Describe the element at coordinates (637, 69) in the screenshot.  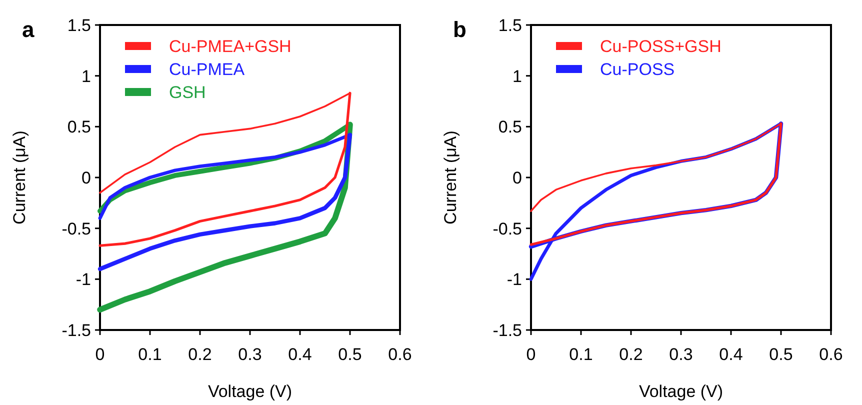
I see `legend-label: Cu-POSS` at that location.